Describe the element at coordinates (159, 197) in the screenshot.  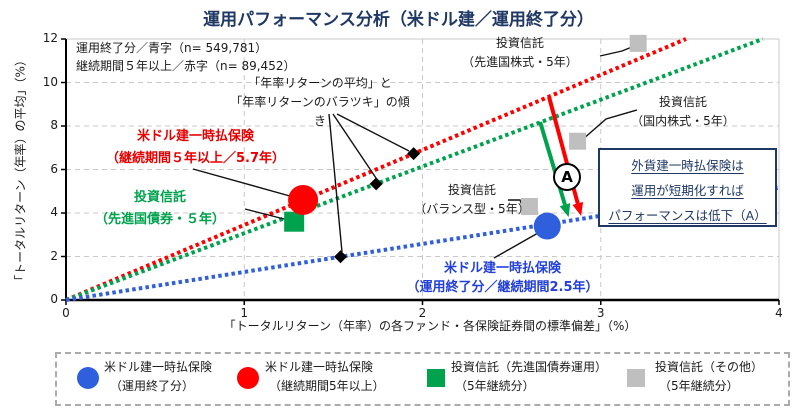
I see `label-fund-developed-bond-line1: 投資信託` at that location.